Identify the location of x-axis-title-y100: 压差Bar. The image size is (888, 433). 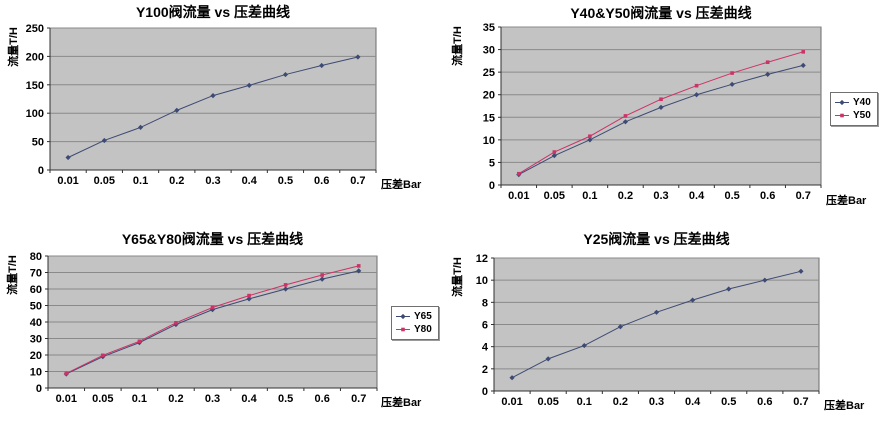
(401, 185).